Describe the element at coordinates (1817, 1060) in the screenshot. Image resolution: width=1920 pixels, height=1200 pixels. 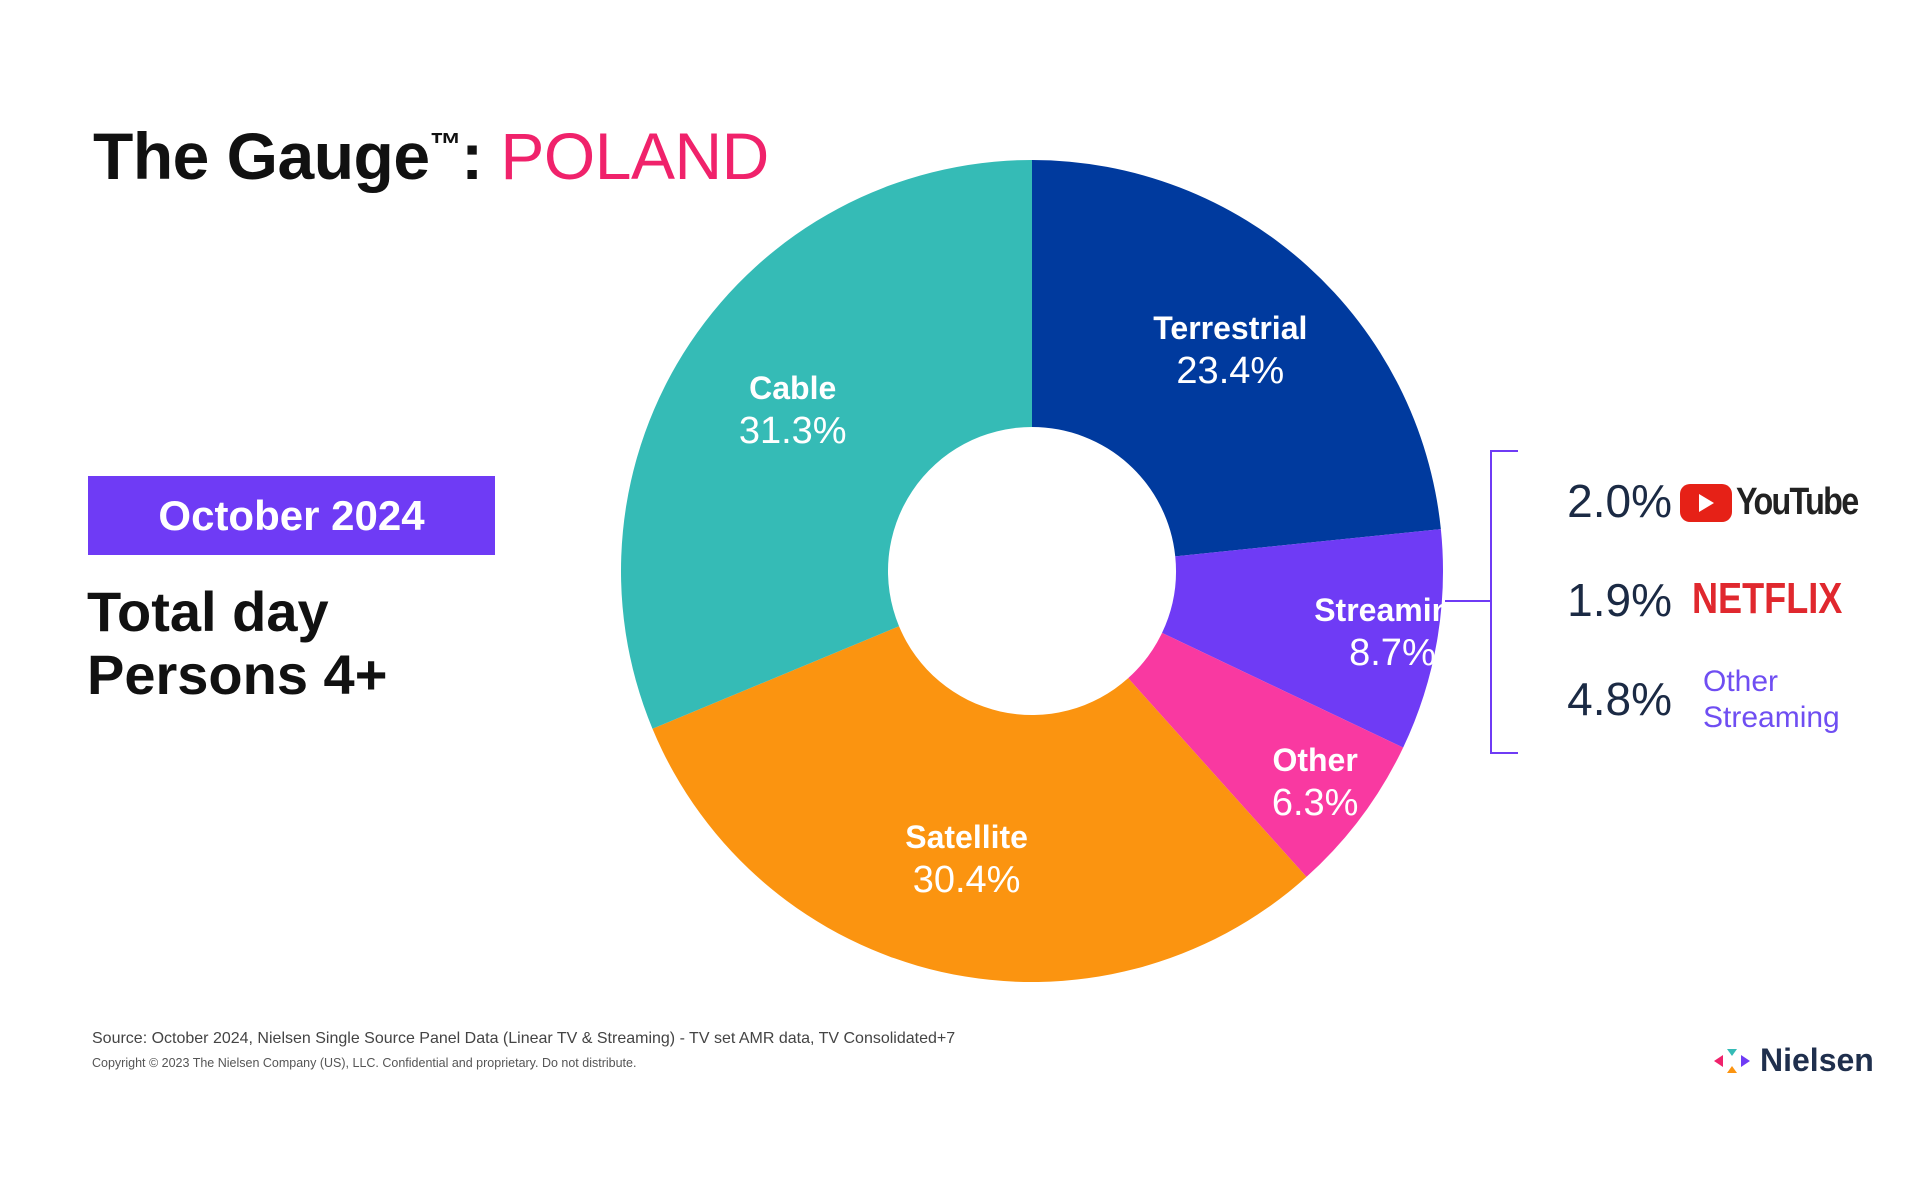
I see `nielsen-wordmark: Nielsen` at that location.